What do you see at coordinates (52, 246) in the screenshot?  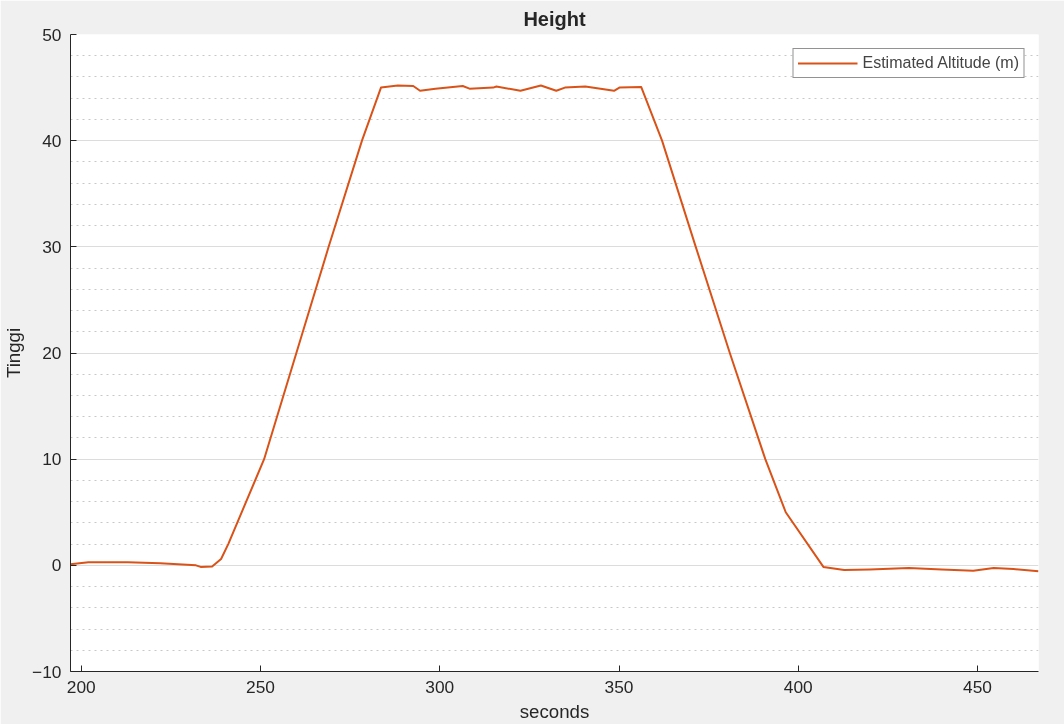 I see `y-tick-label: 30` at bounding box center [52, 246].